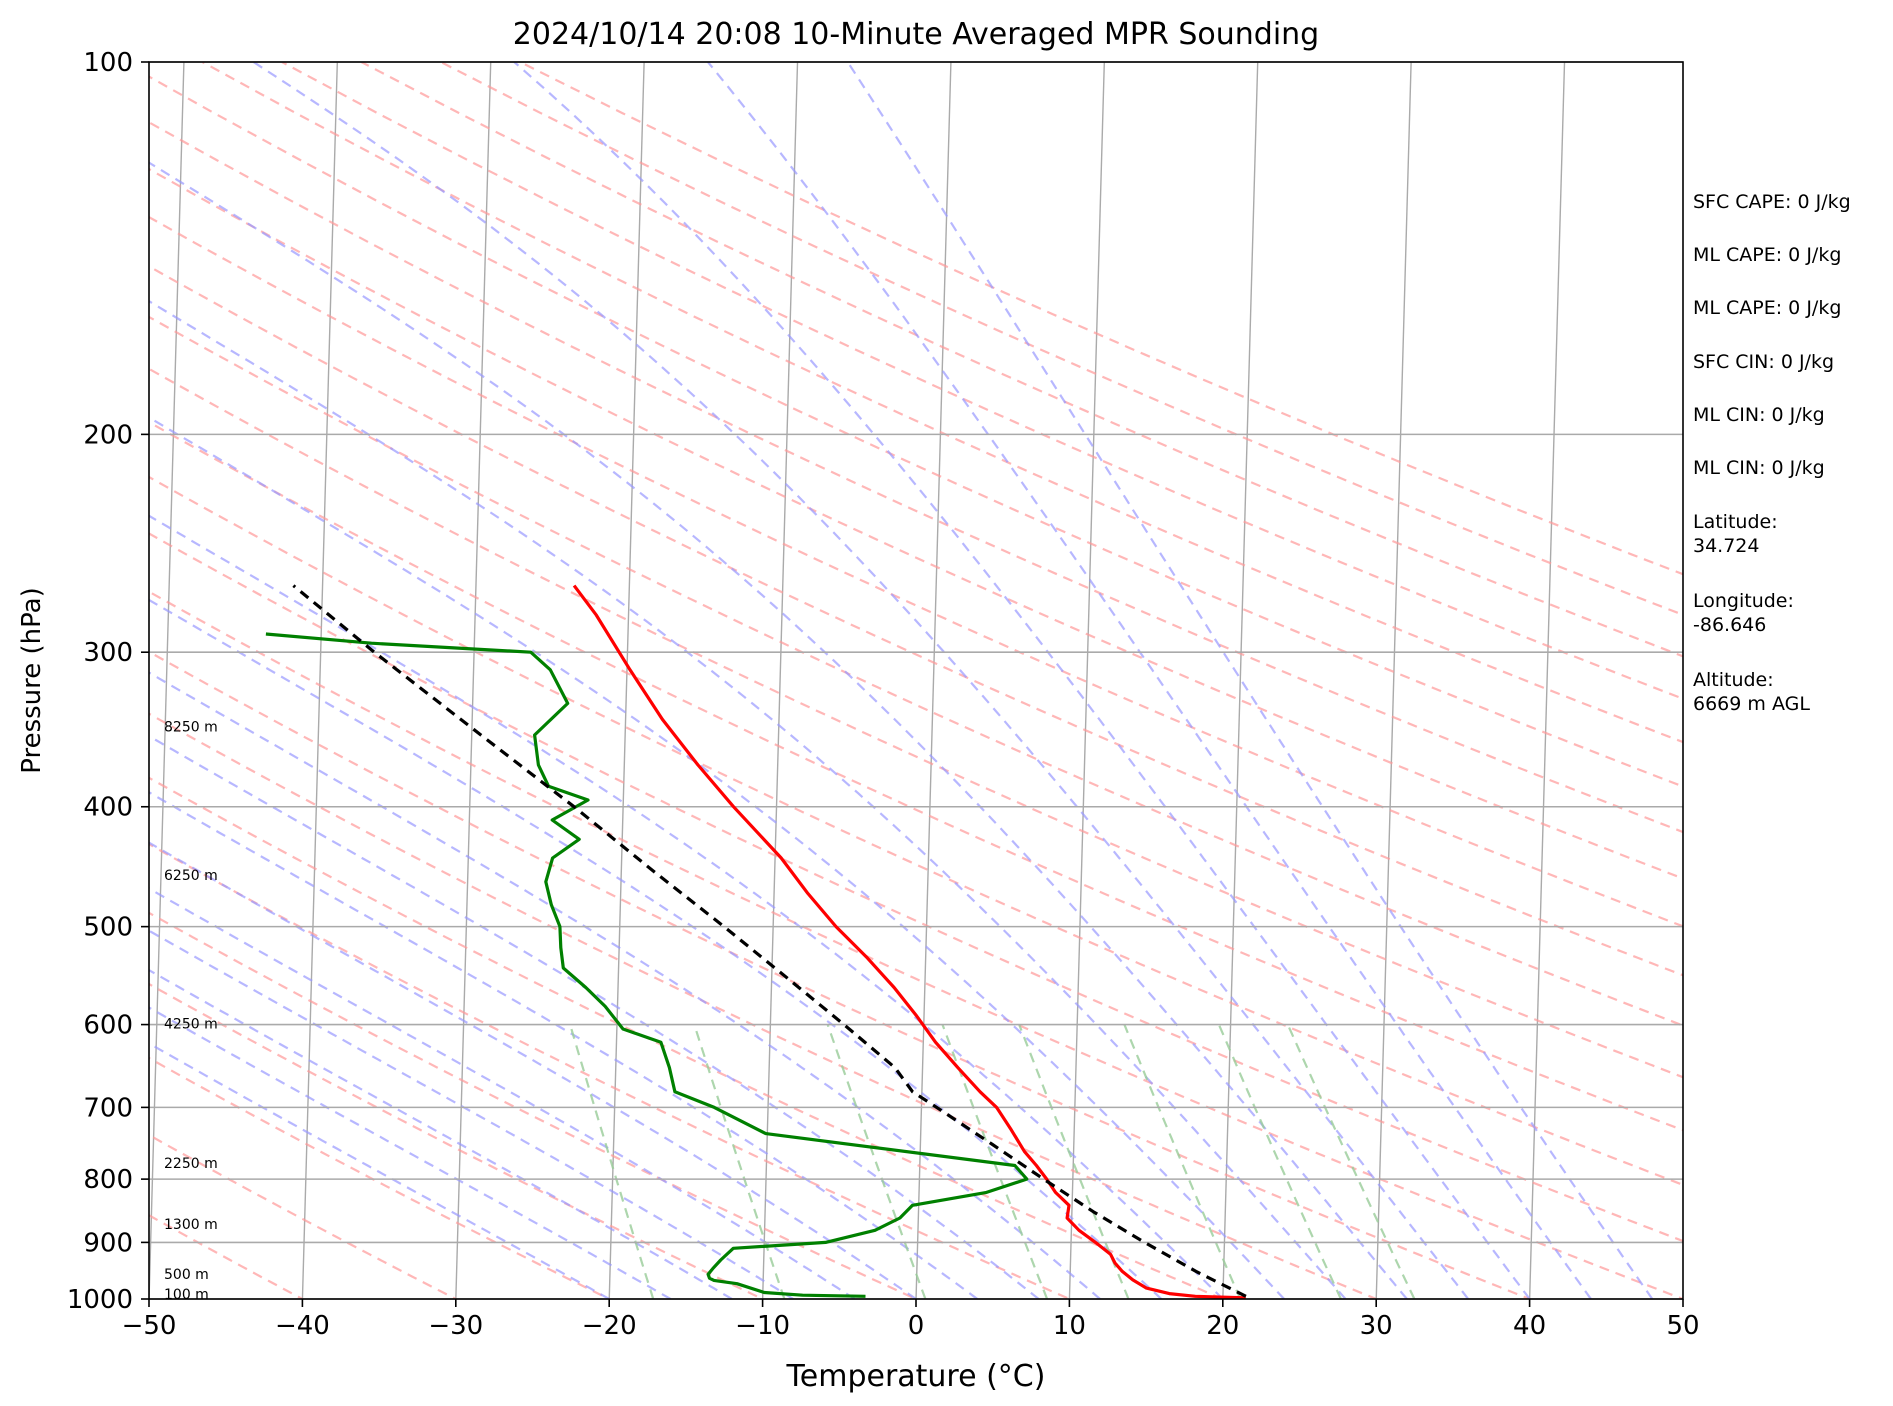 Image resolution: width=1893 pixels, height=1406 pixels. Describe the element at coordinates (1735, 534) in the screenshot. I see `sounding-index-text: Latitude: 34.724` at that location.